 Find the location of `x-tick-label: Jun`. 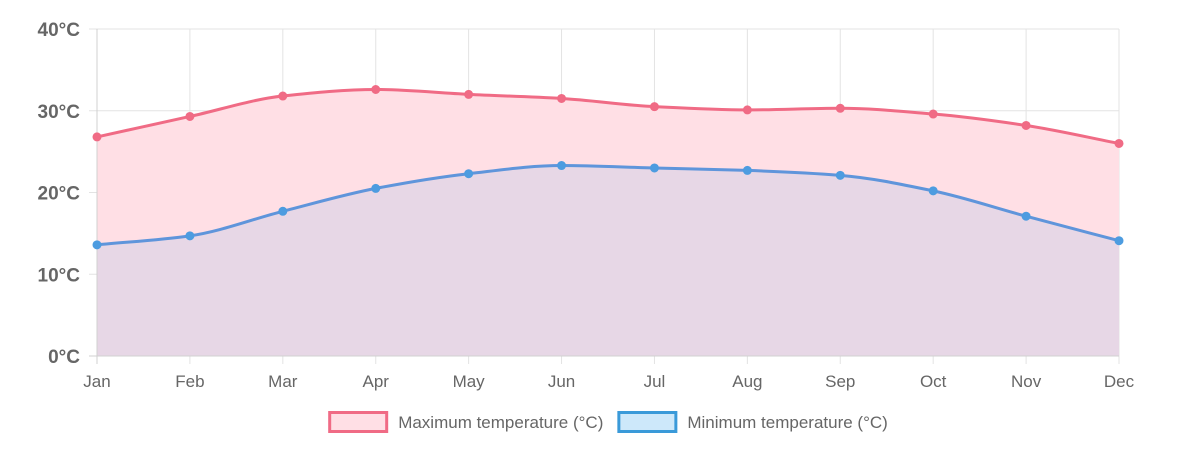

x-tick-label: Jun is located at coordinates (561, 381).